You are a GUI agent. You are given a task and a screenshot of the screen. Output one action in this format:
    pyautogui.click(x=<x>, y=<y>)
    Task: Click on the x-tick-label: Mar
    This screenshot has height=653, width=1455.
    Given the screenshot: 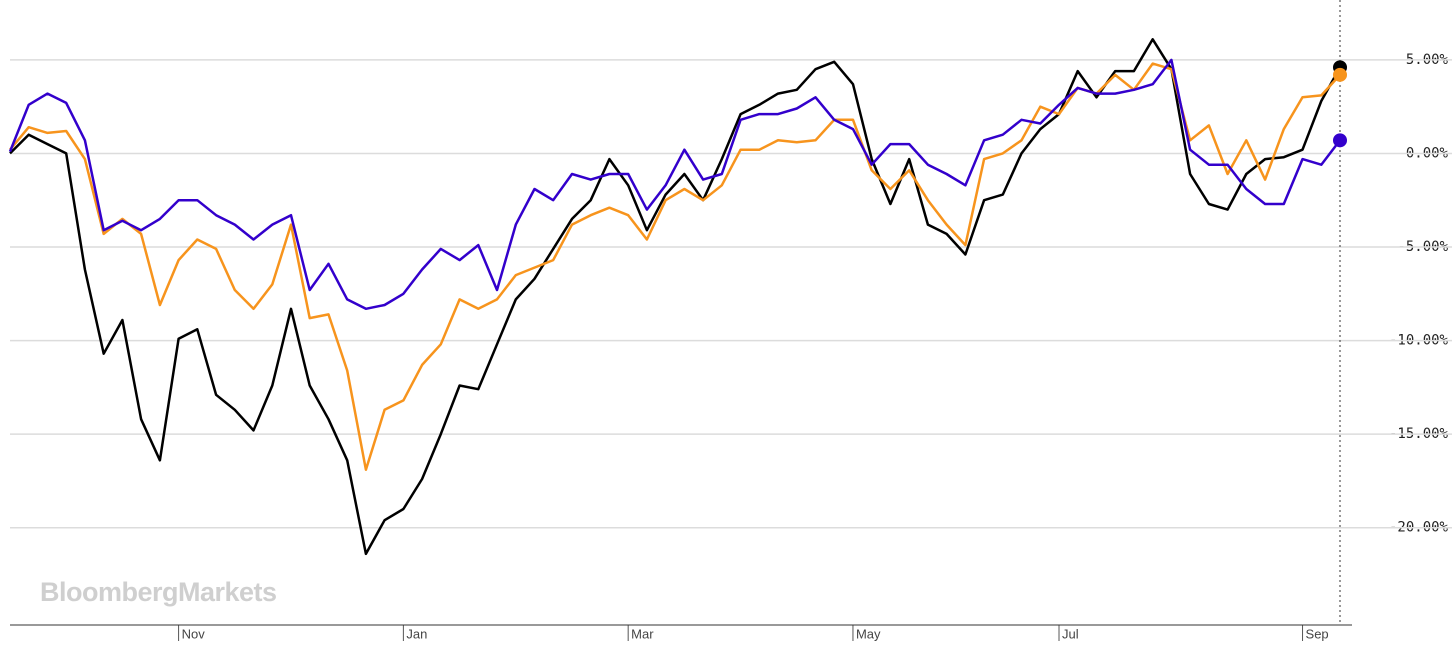 What is the action you would take?
    pyautogui.click(x=642, y=633)
    